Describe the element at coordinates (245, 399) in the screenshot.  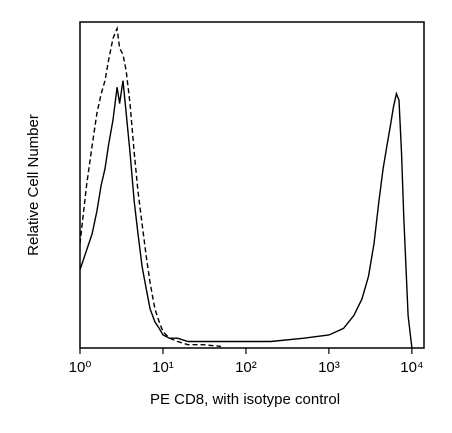
I see `x-axis-label: PE CD8, with isotype control` at that location.